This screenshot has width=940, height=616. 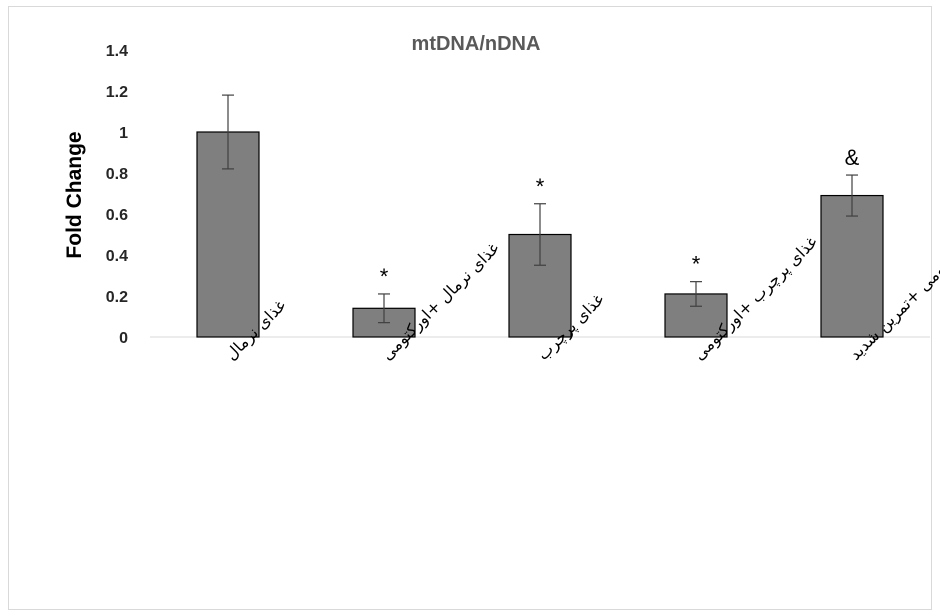 What do you see at coordinates (117, 297) in the screenshot?
I see `y-tick-label: 0.2` at bounding box center [117, 297].